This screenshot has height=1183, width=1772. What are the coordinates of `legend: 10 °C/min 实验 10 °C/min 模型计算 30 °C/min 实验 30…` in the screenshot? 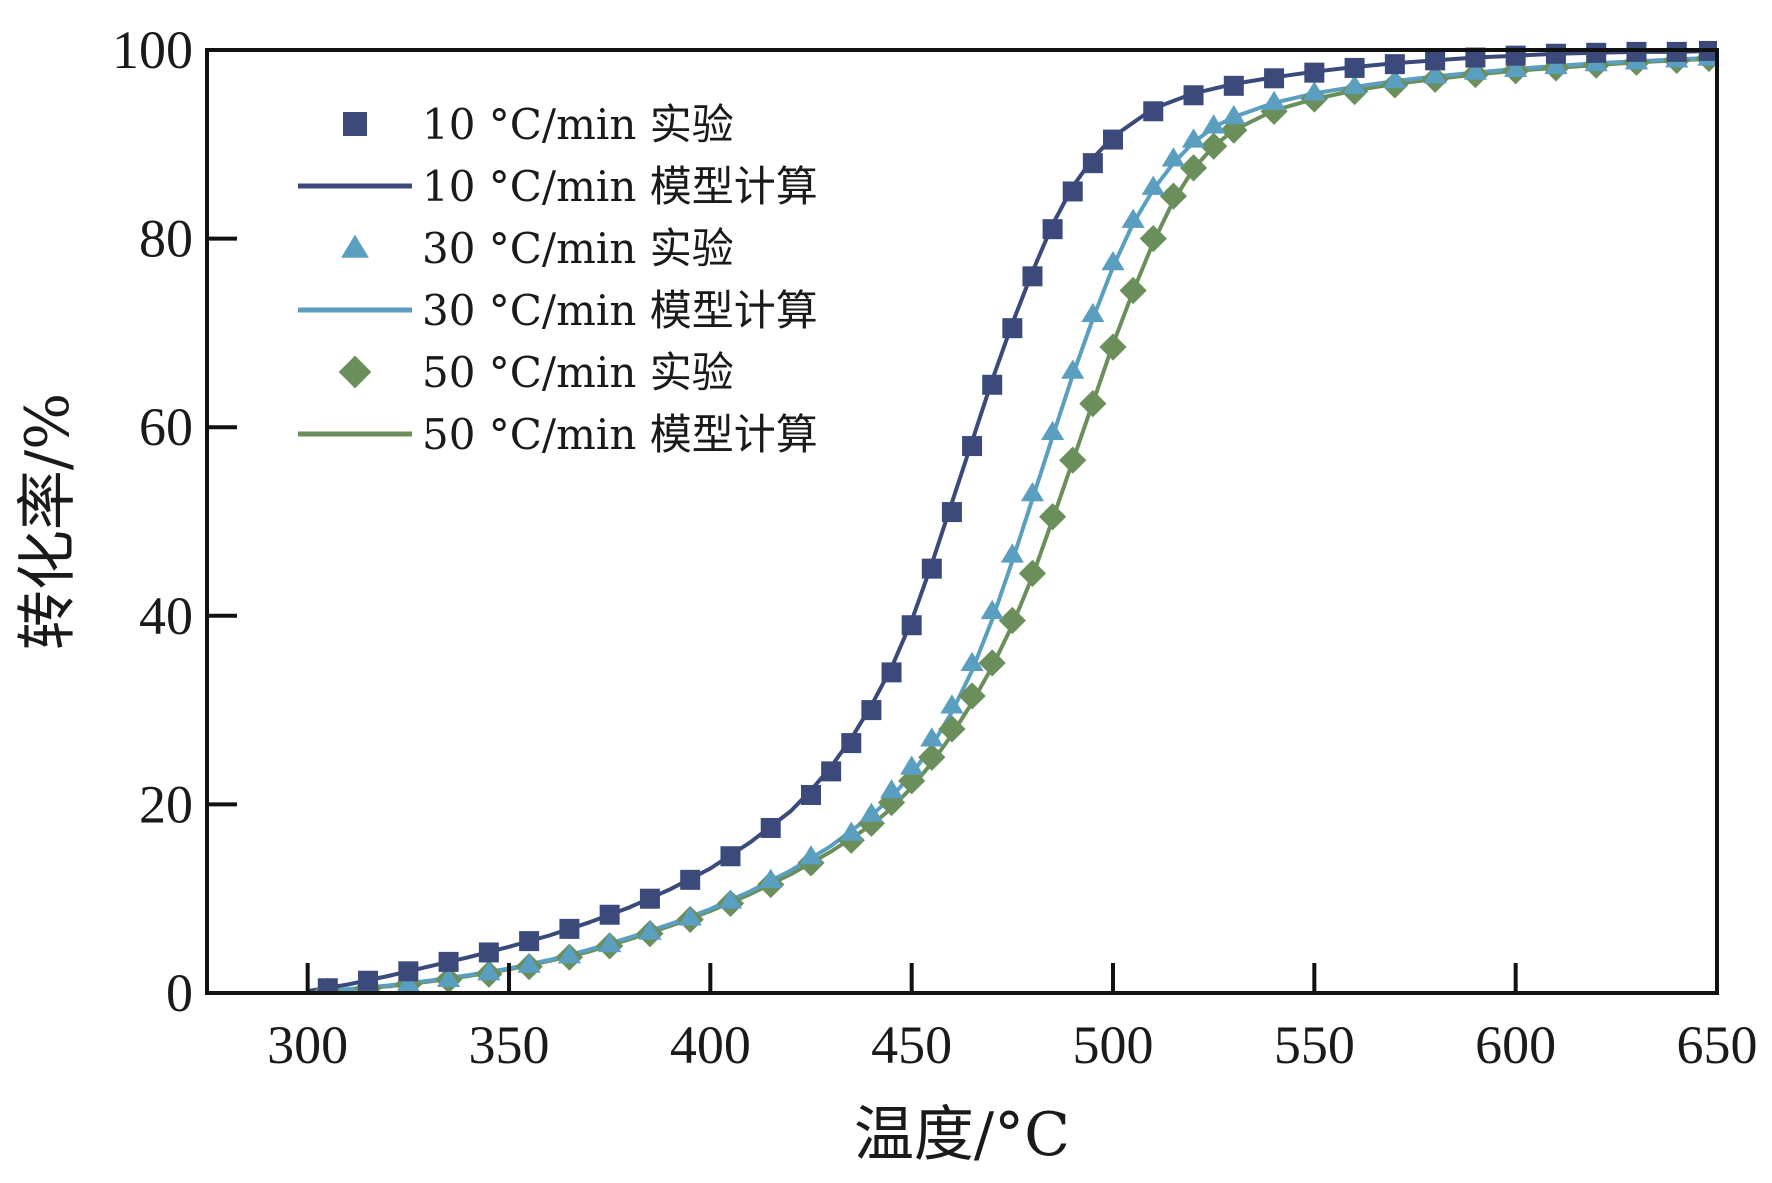 It's located at (558, 279).